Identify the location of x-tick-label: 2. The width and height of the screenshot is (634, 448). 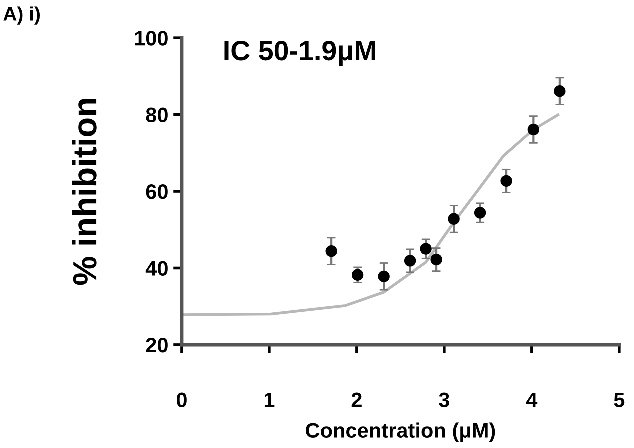
(357, 400).